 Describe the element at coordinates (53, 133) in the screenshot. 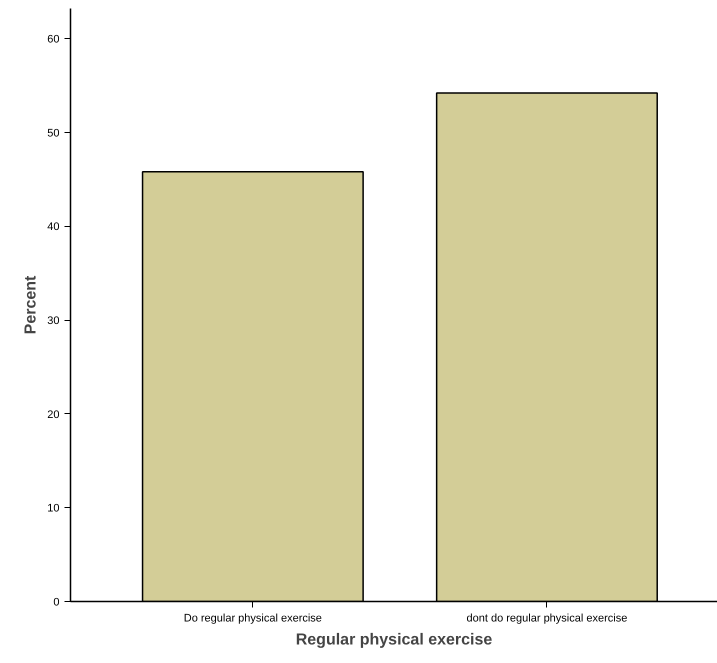

I see `y-tick-label: 50` at that location.